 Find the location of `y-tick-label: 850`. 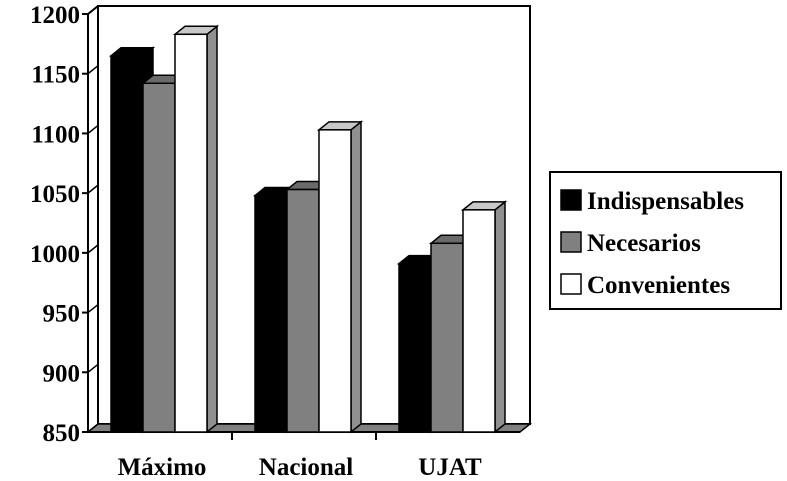

y-tick-label: 850 is located at coordinates (62, 433).